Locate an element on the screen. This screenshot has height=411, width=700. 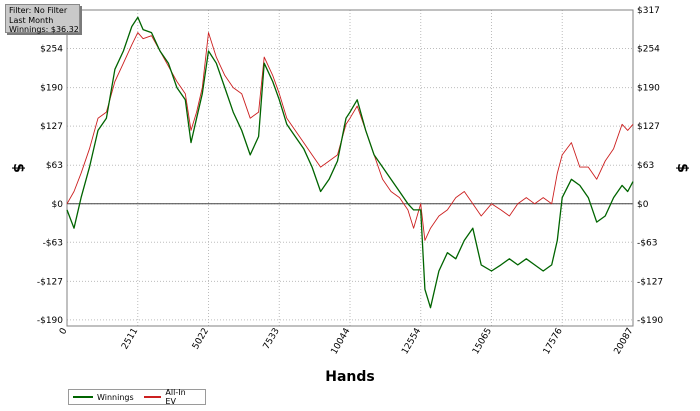
y-tick-label-right: -$127 is located at coordinates (650, 282).